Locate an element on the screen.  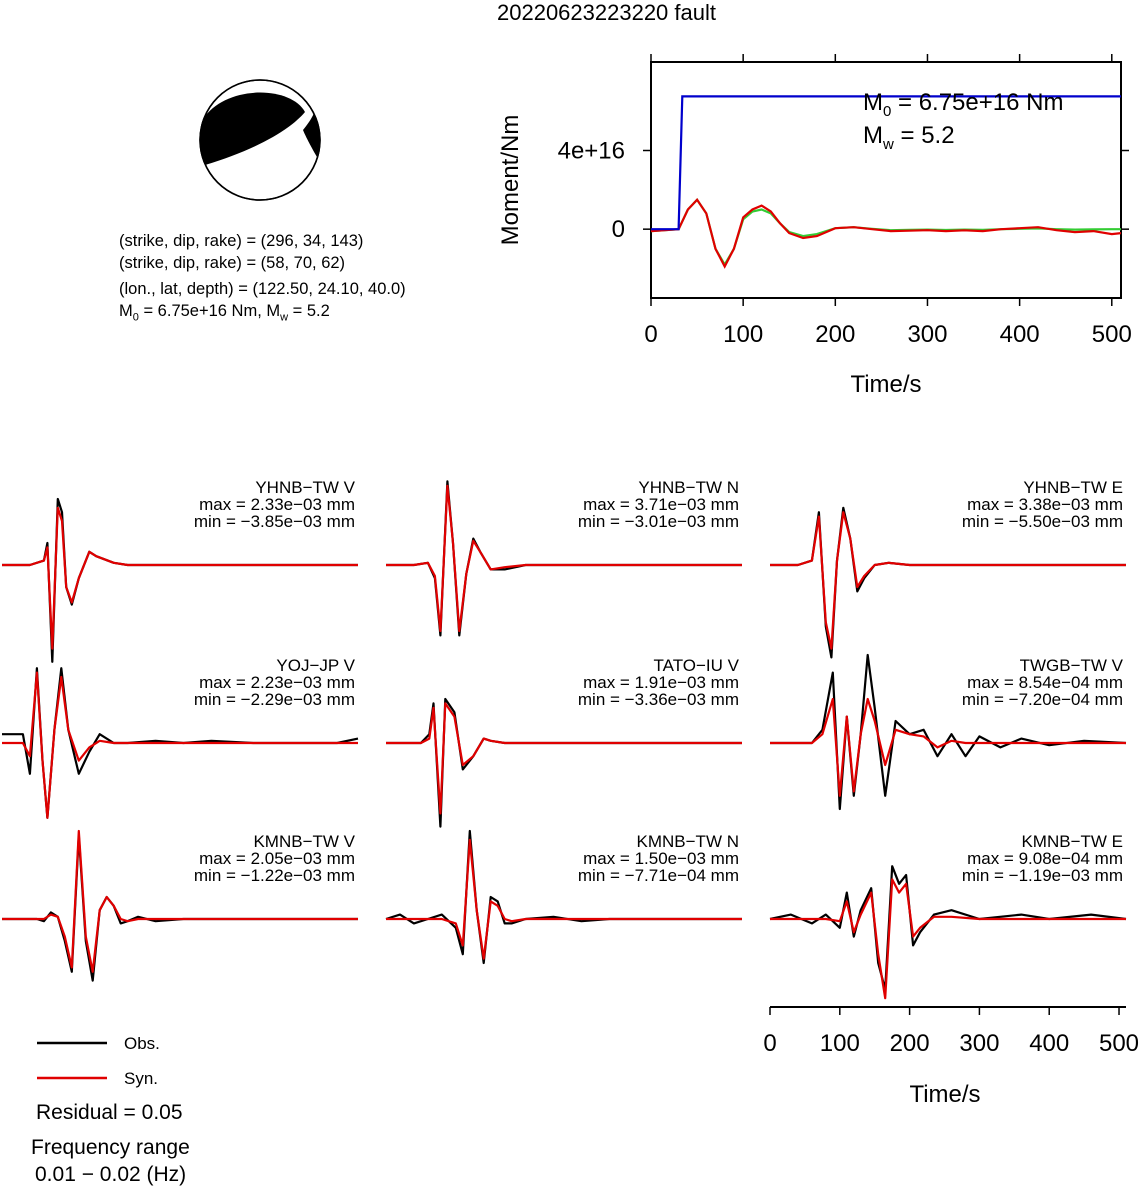
moment-m0-text: = 6.75e+16 Nm is located at coordinates (977, 102).